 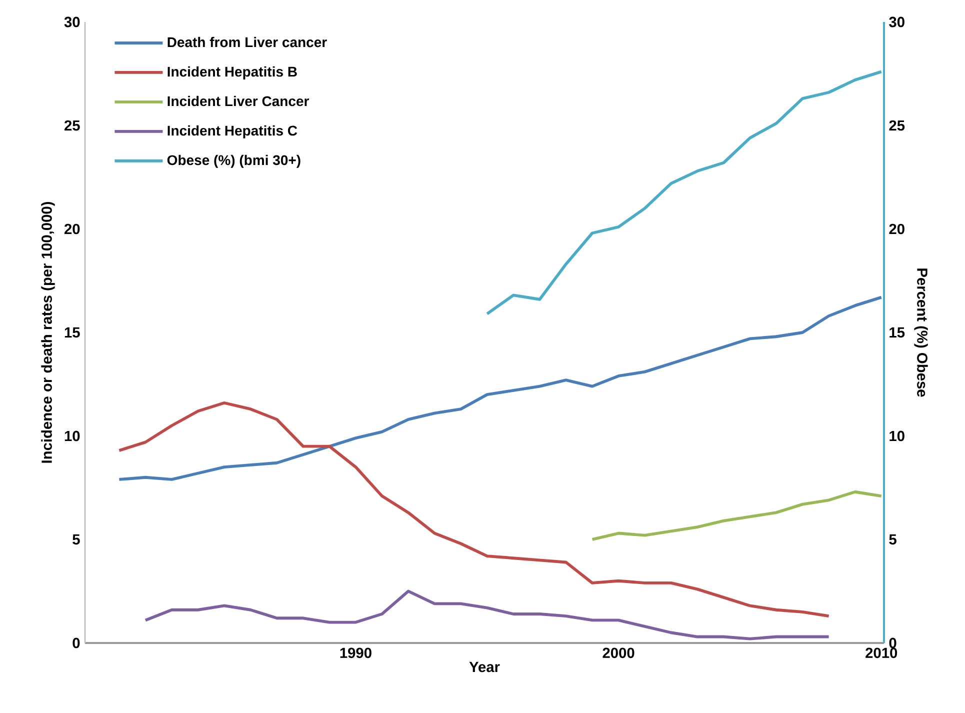 What do you see at coordinates (736, 515) in the screenshot?
I see `line-series` at bounding box center [736, 515].